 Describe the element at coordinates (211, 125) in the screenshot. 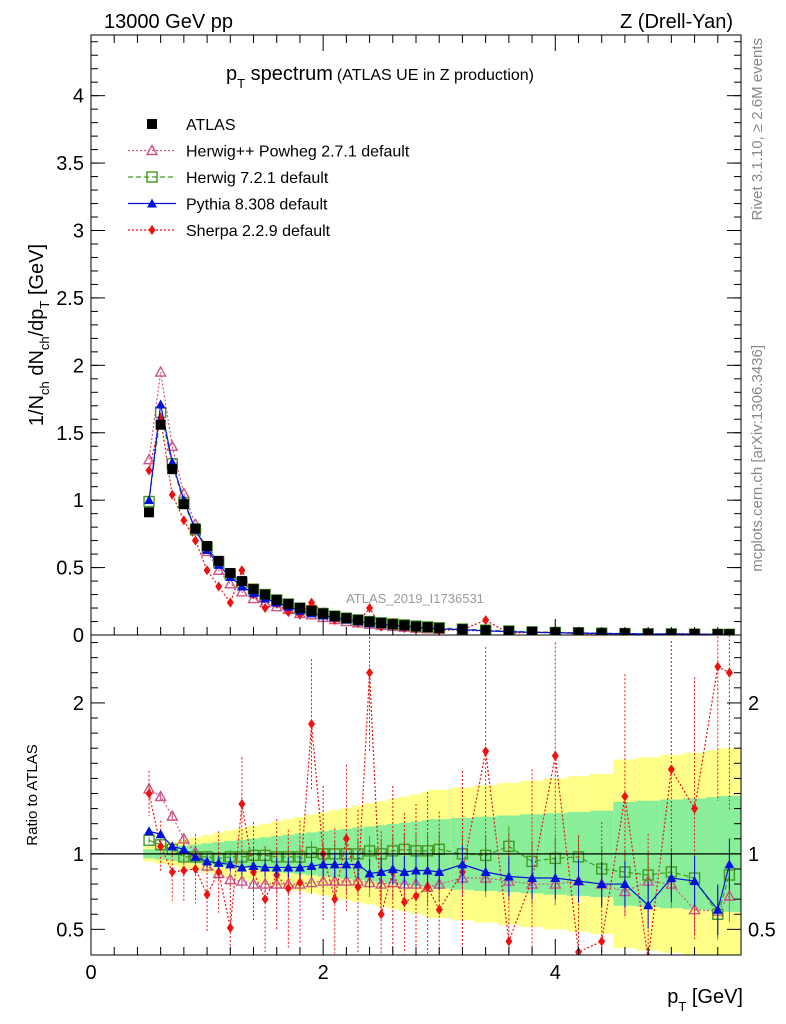

I see `legend-label-atlas: ATLAS` at that location.